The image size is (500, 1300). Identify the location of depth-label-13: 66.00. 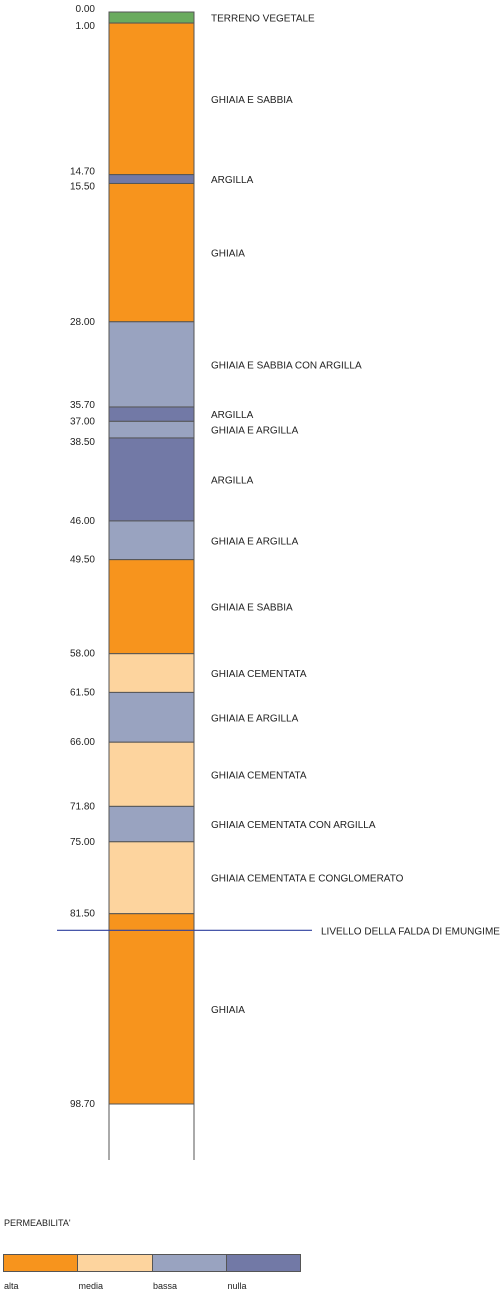
(82, 742).